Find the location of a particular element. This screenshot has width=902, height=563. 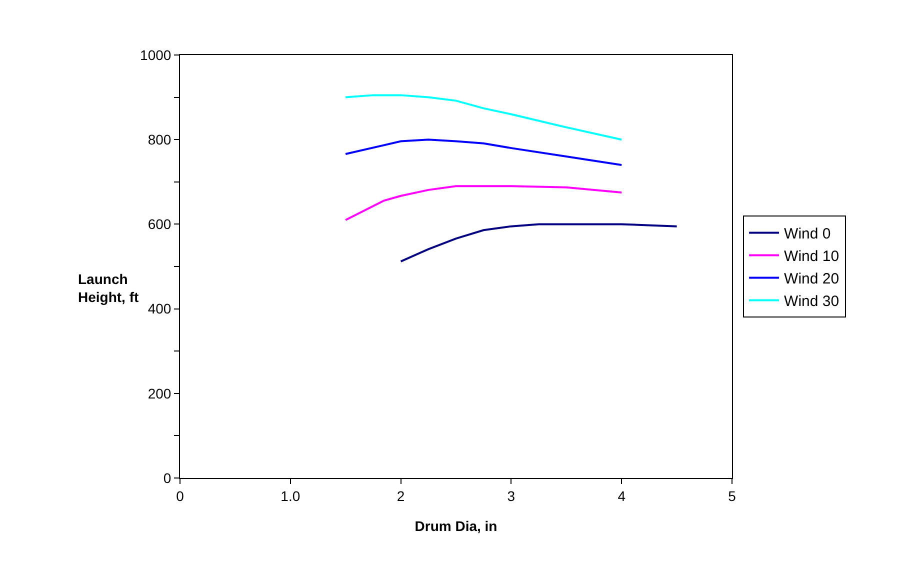

x-tick-label: 0 is located at coordinates (180, 496).